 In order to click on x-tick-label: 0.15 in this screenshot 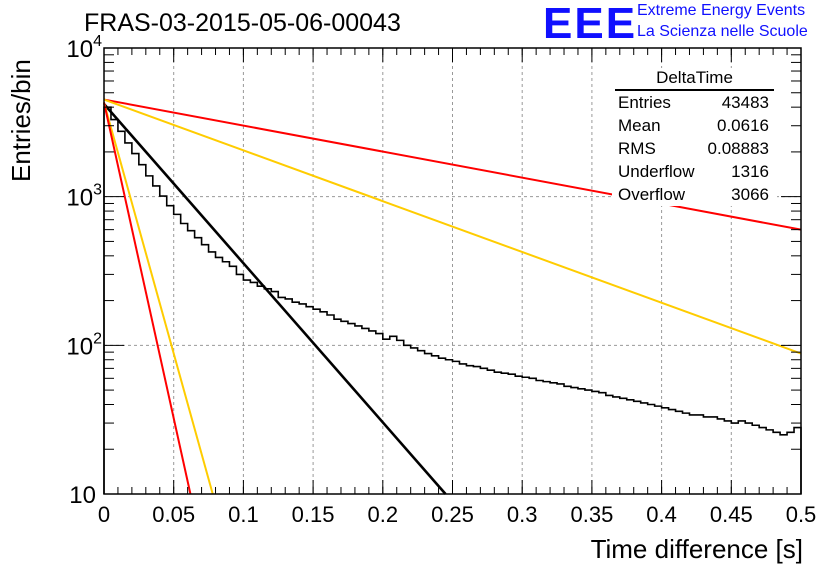, I will do `click(313, 514)`.